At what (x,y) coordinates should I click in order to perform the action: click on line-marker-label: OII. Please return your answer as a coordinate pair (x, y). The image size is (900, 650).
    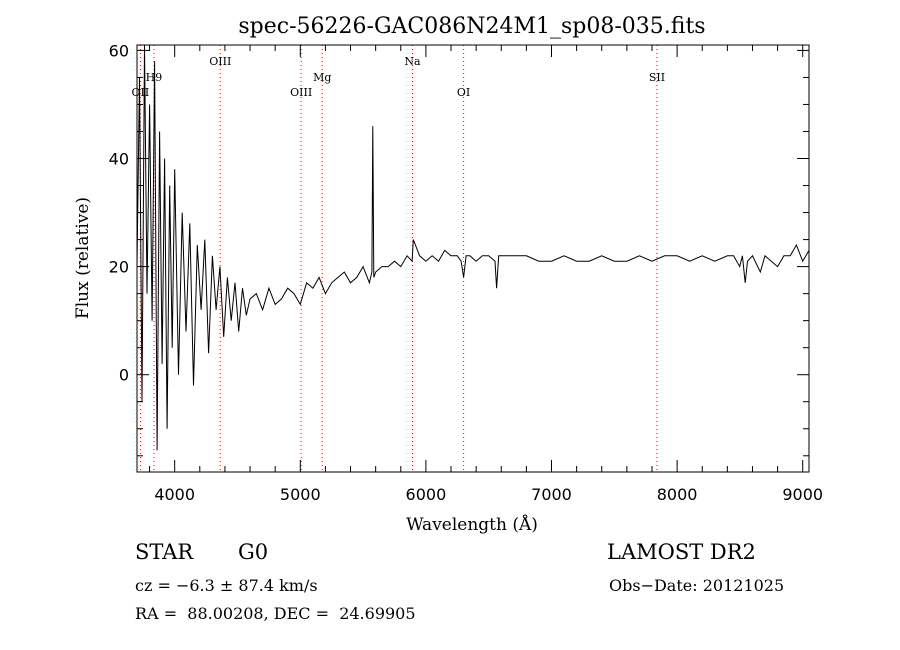
    Looking at the image, I should click on (141, 92).